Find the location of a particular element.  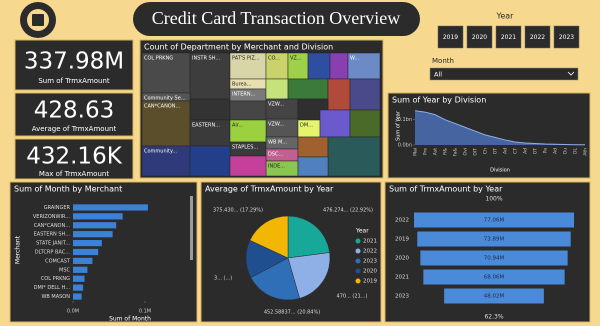

data-label: 3... (...) is located at coordinates (223, 279).